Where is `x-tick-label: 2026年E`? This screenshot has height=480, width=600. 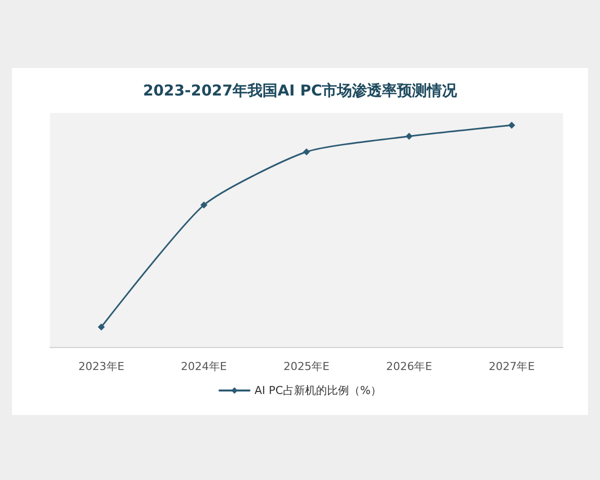 x-tick-label: 2026年E is located at coordinates (409, 366).